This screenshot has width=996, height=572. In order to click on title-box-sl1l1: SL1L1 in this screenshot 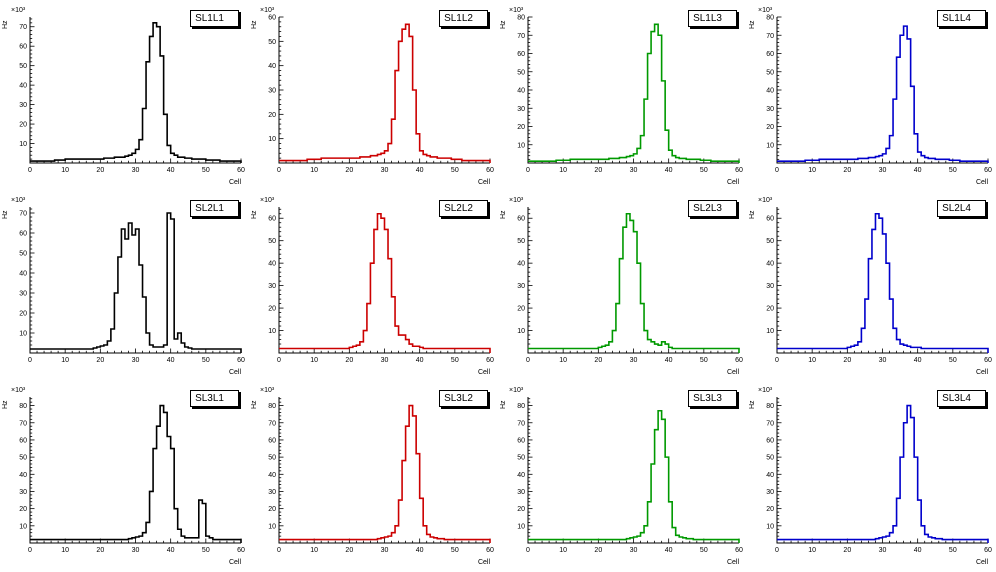, I will do `click(214, 18)`.